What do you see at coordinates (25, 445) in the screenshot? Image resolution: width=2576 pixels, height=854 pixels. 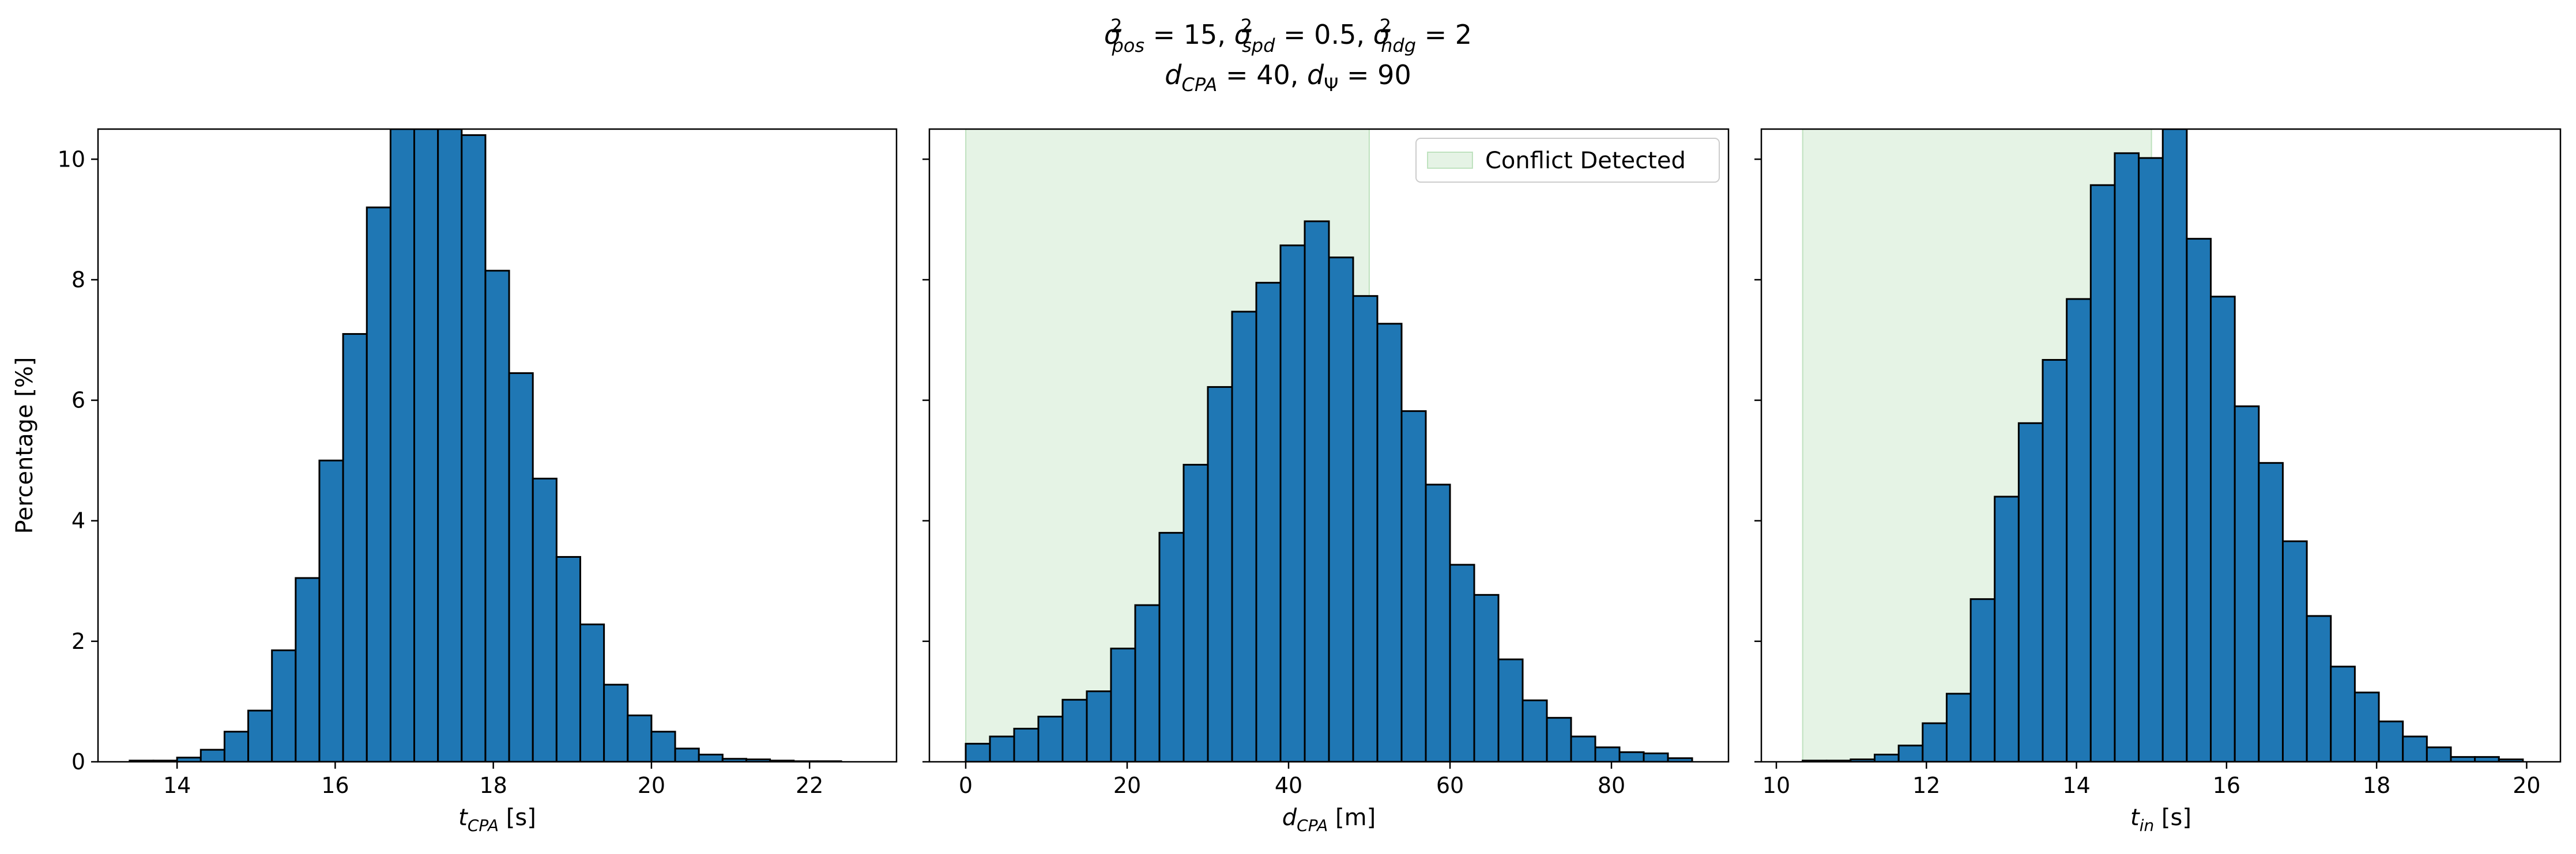 I see `y-axis-label: Percentage [%]` at bounding box center [25, 445].